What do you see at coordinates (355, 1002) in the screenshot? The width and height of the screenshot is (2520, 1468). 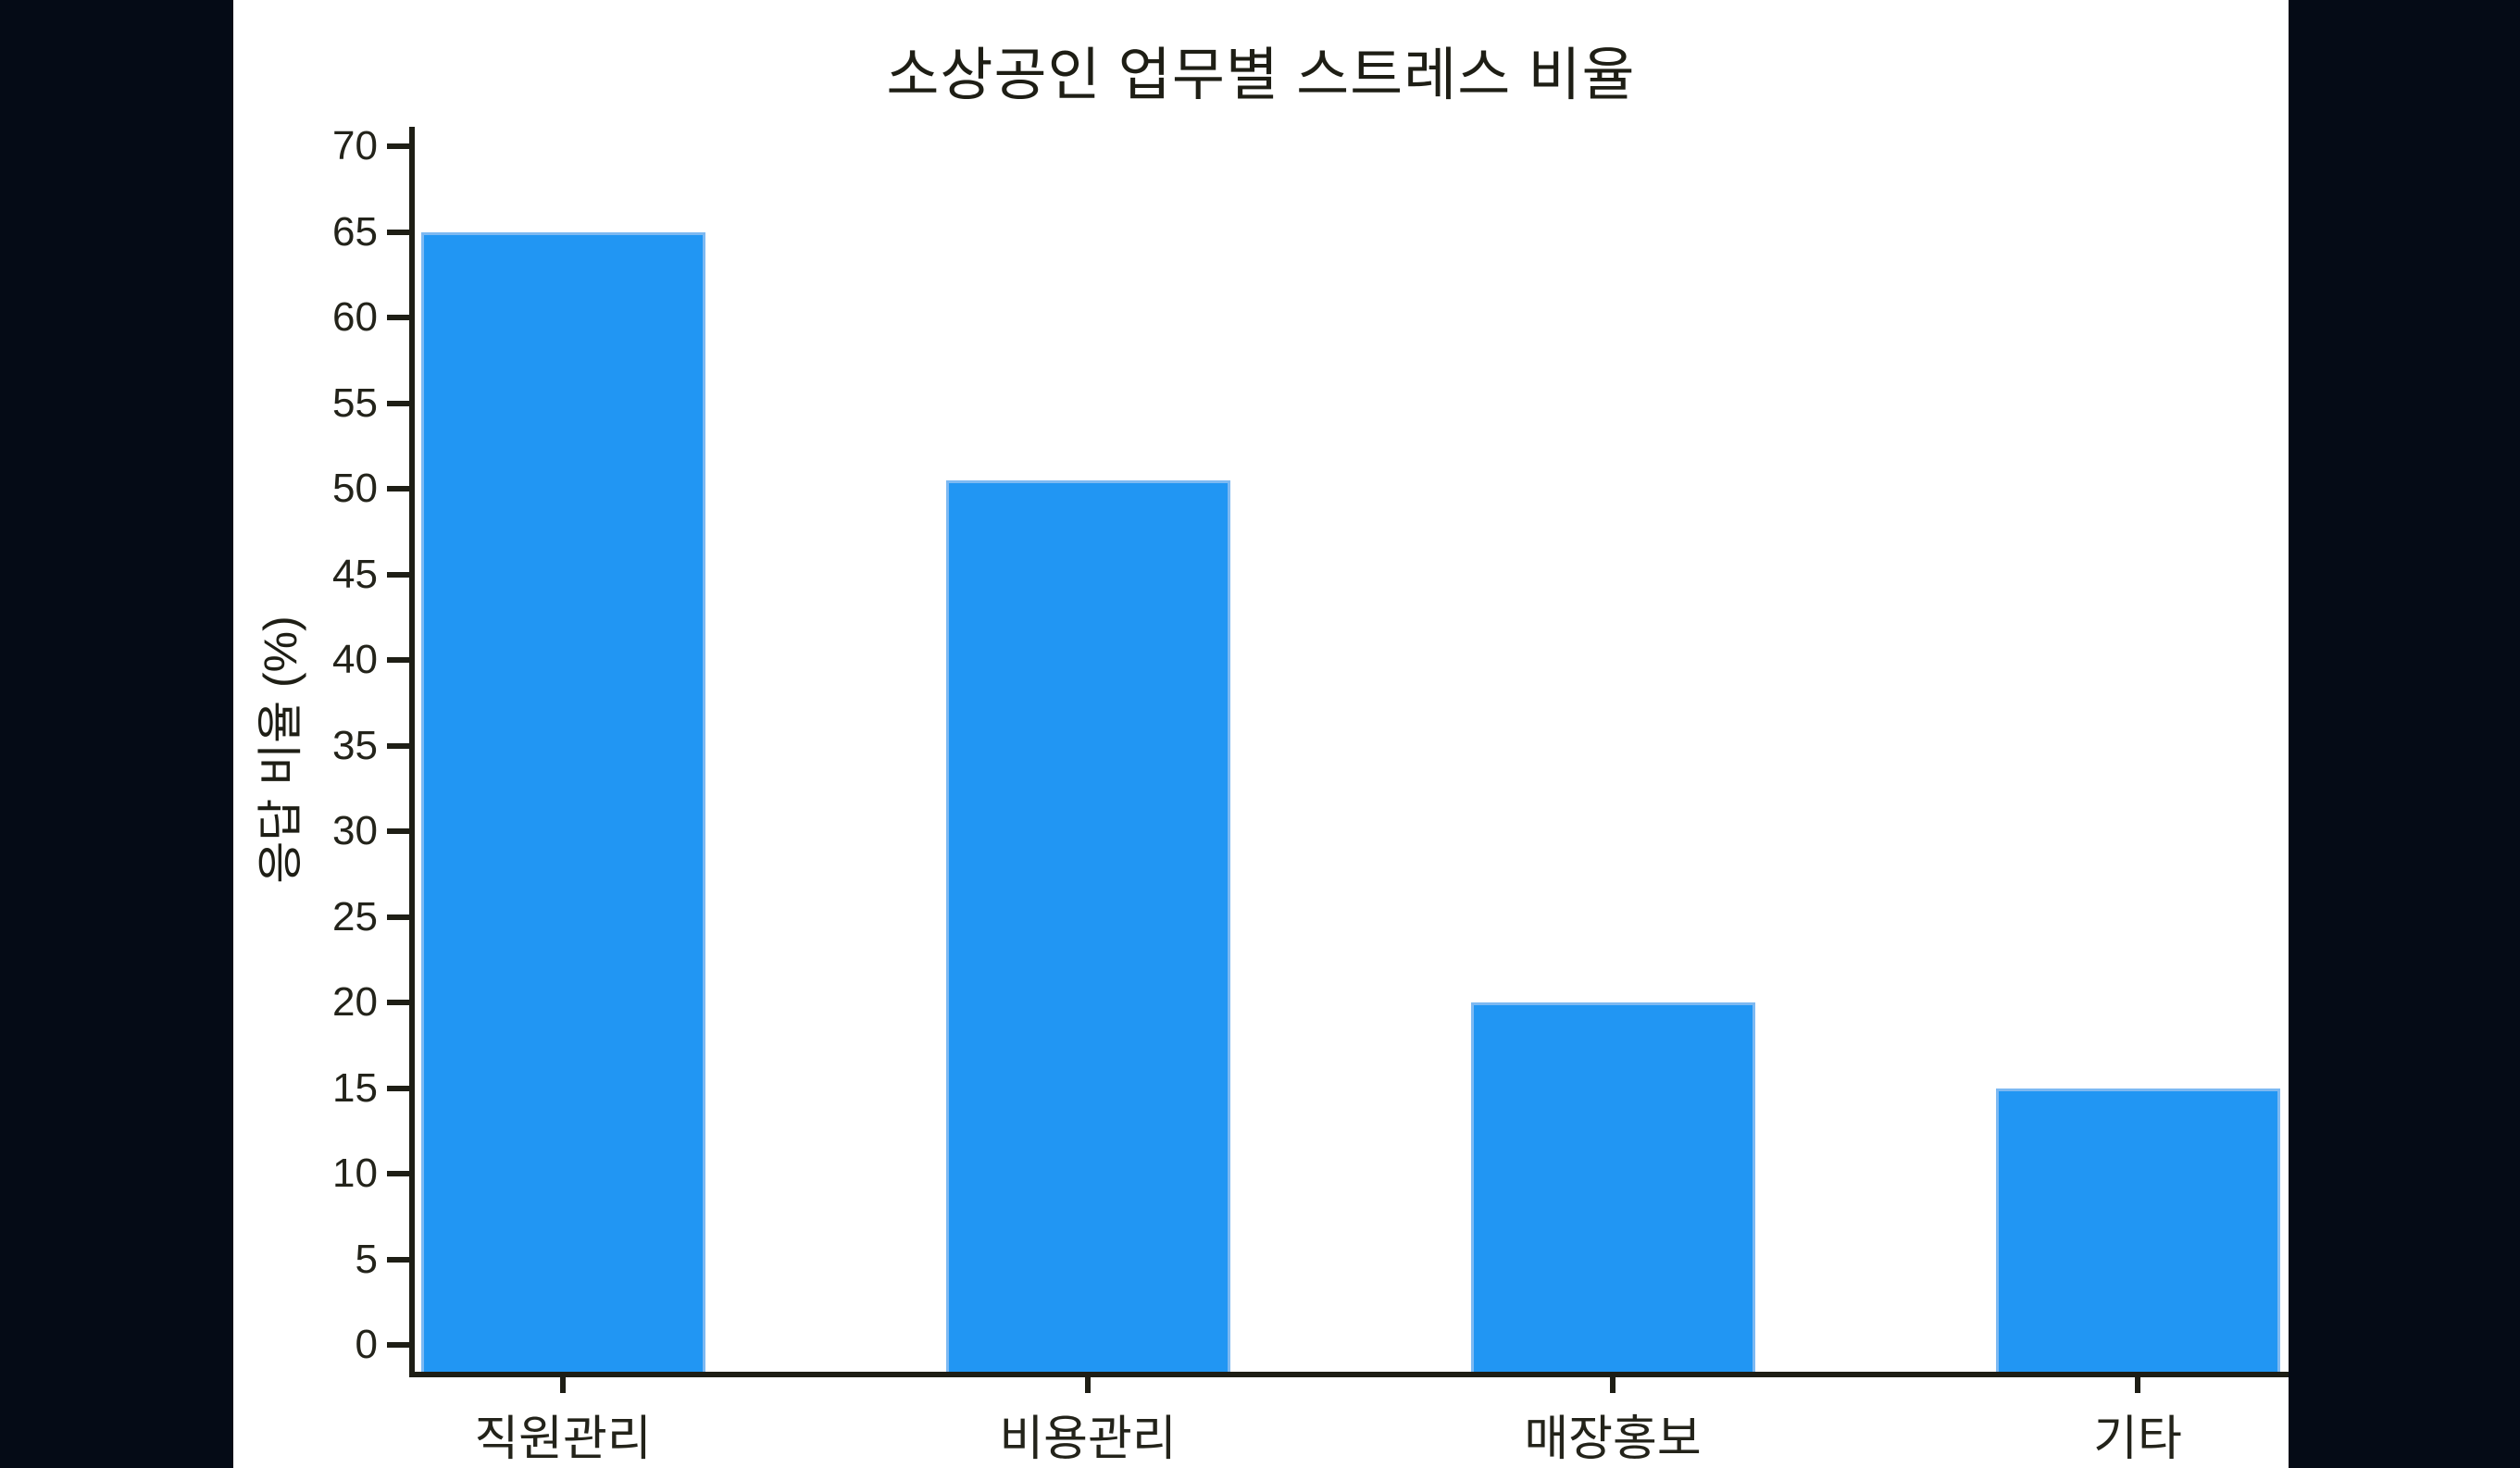 I see `y-tick-label: 20` at bounding box center [355, 1002].